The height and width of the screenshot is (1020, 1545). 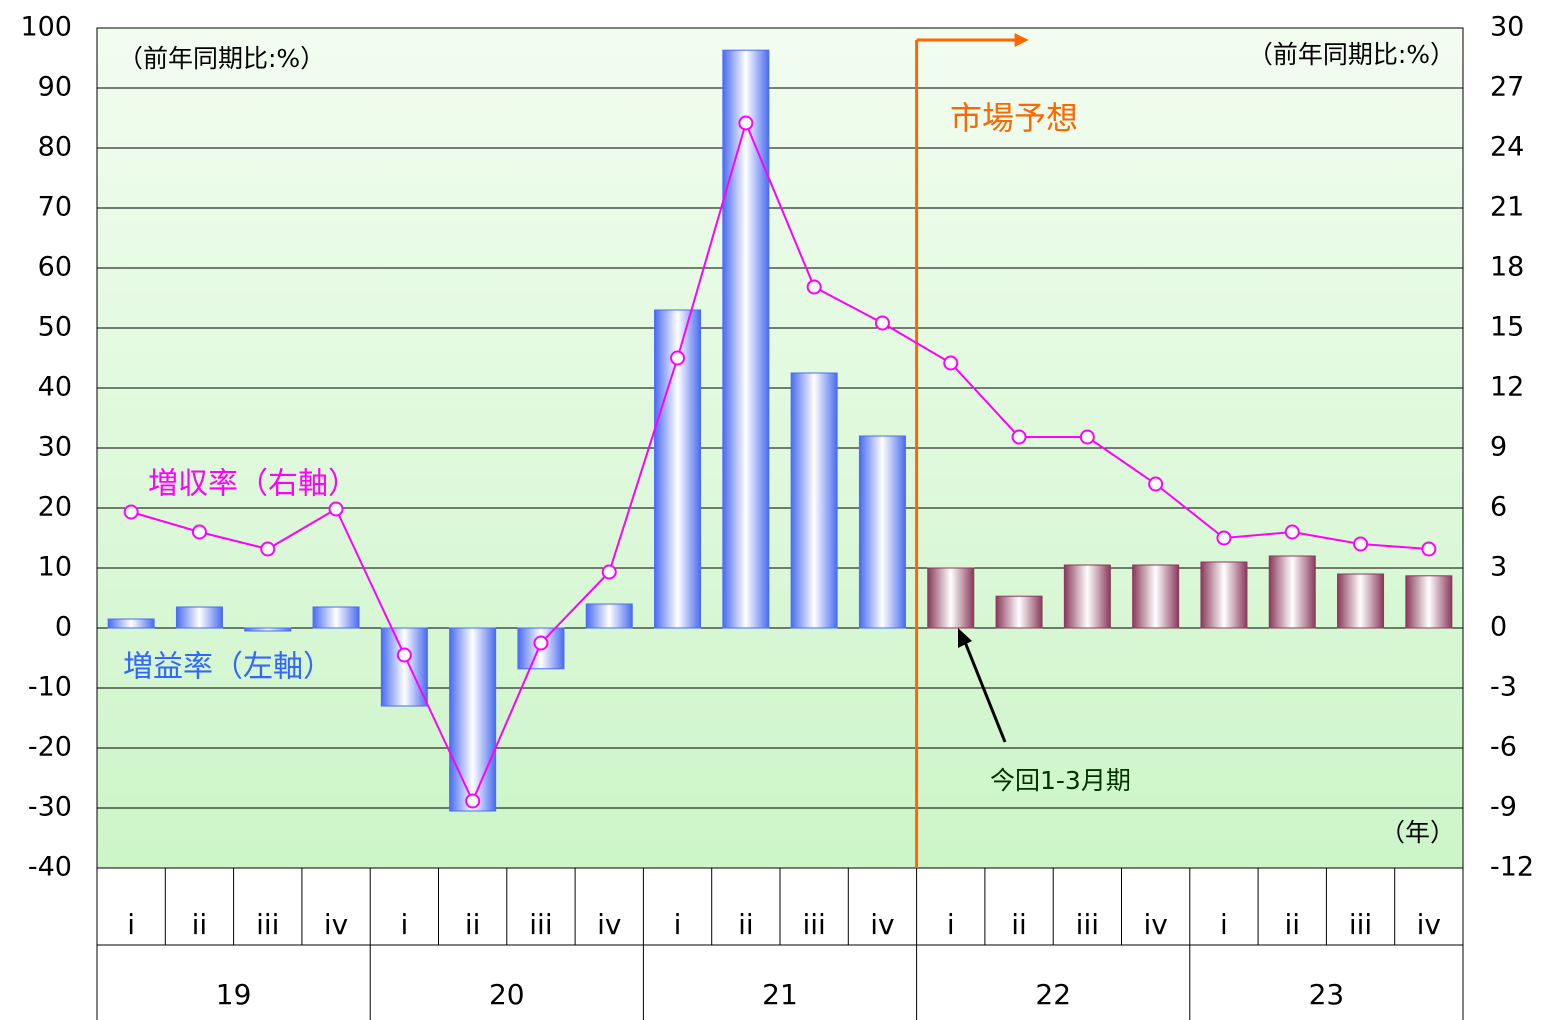 I want to click on y-tick-label: -20, so click(x=50, y=747).